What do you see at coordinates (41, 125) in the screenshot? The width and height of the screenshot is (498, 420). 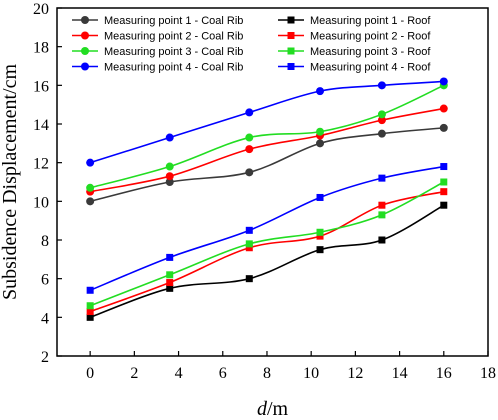 I see `y-tick-label: 14` at bounding box center [41, 125].